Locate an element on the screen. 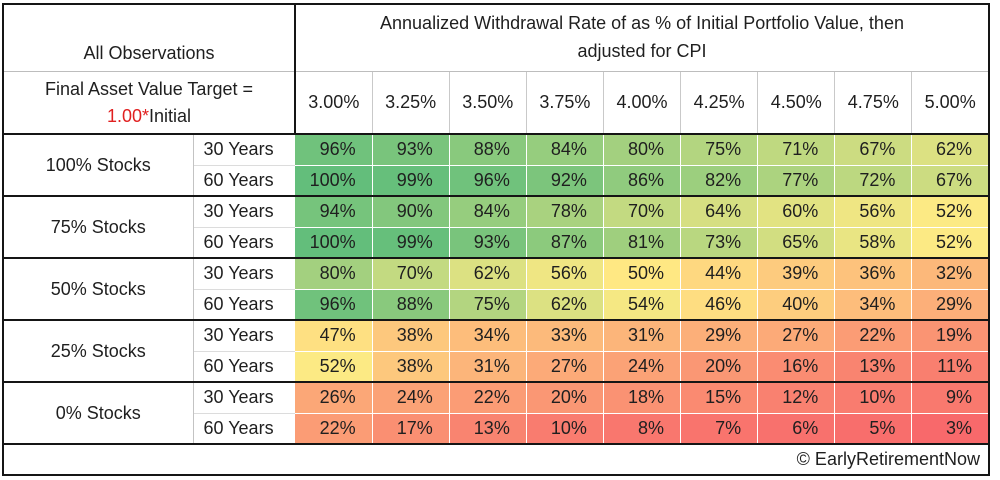  row-group-label: 50% Stocks is located at coordinates (98, 288).